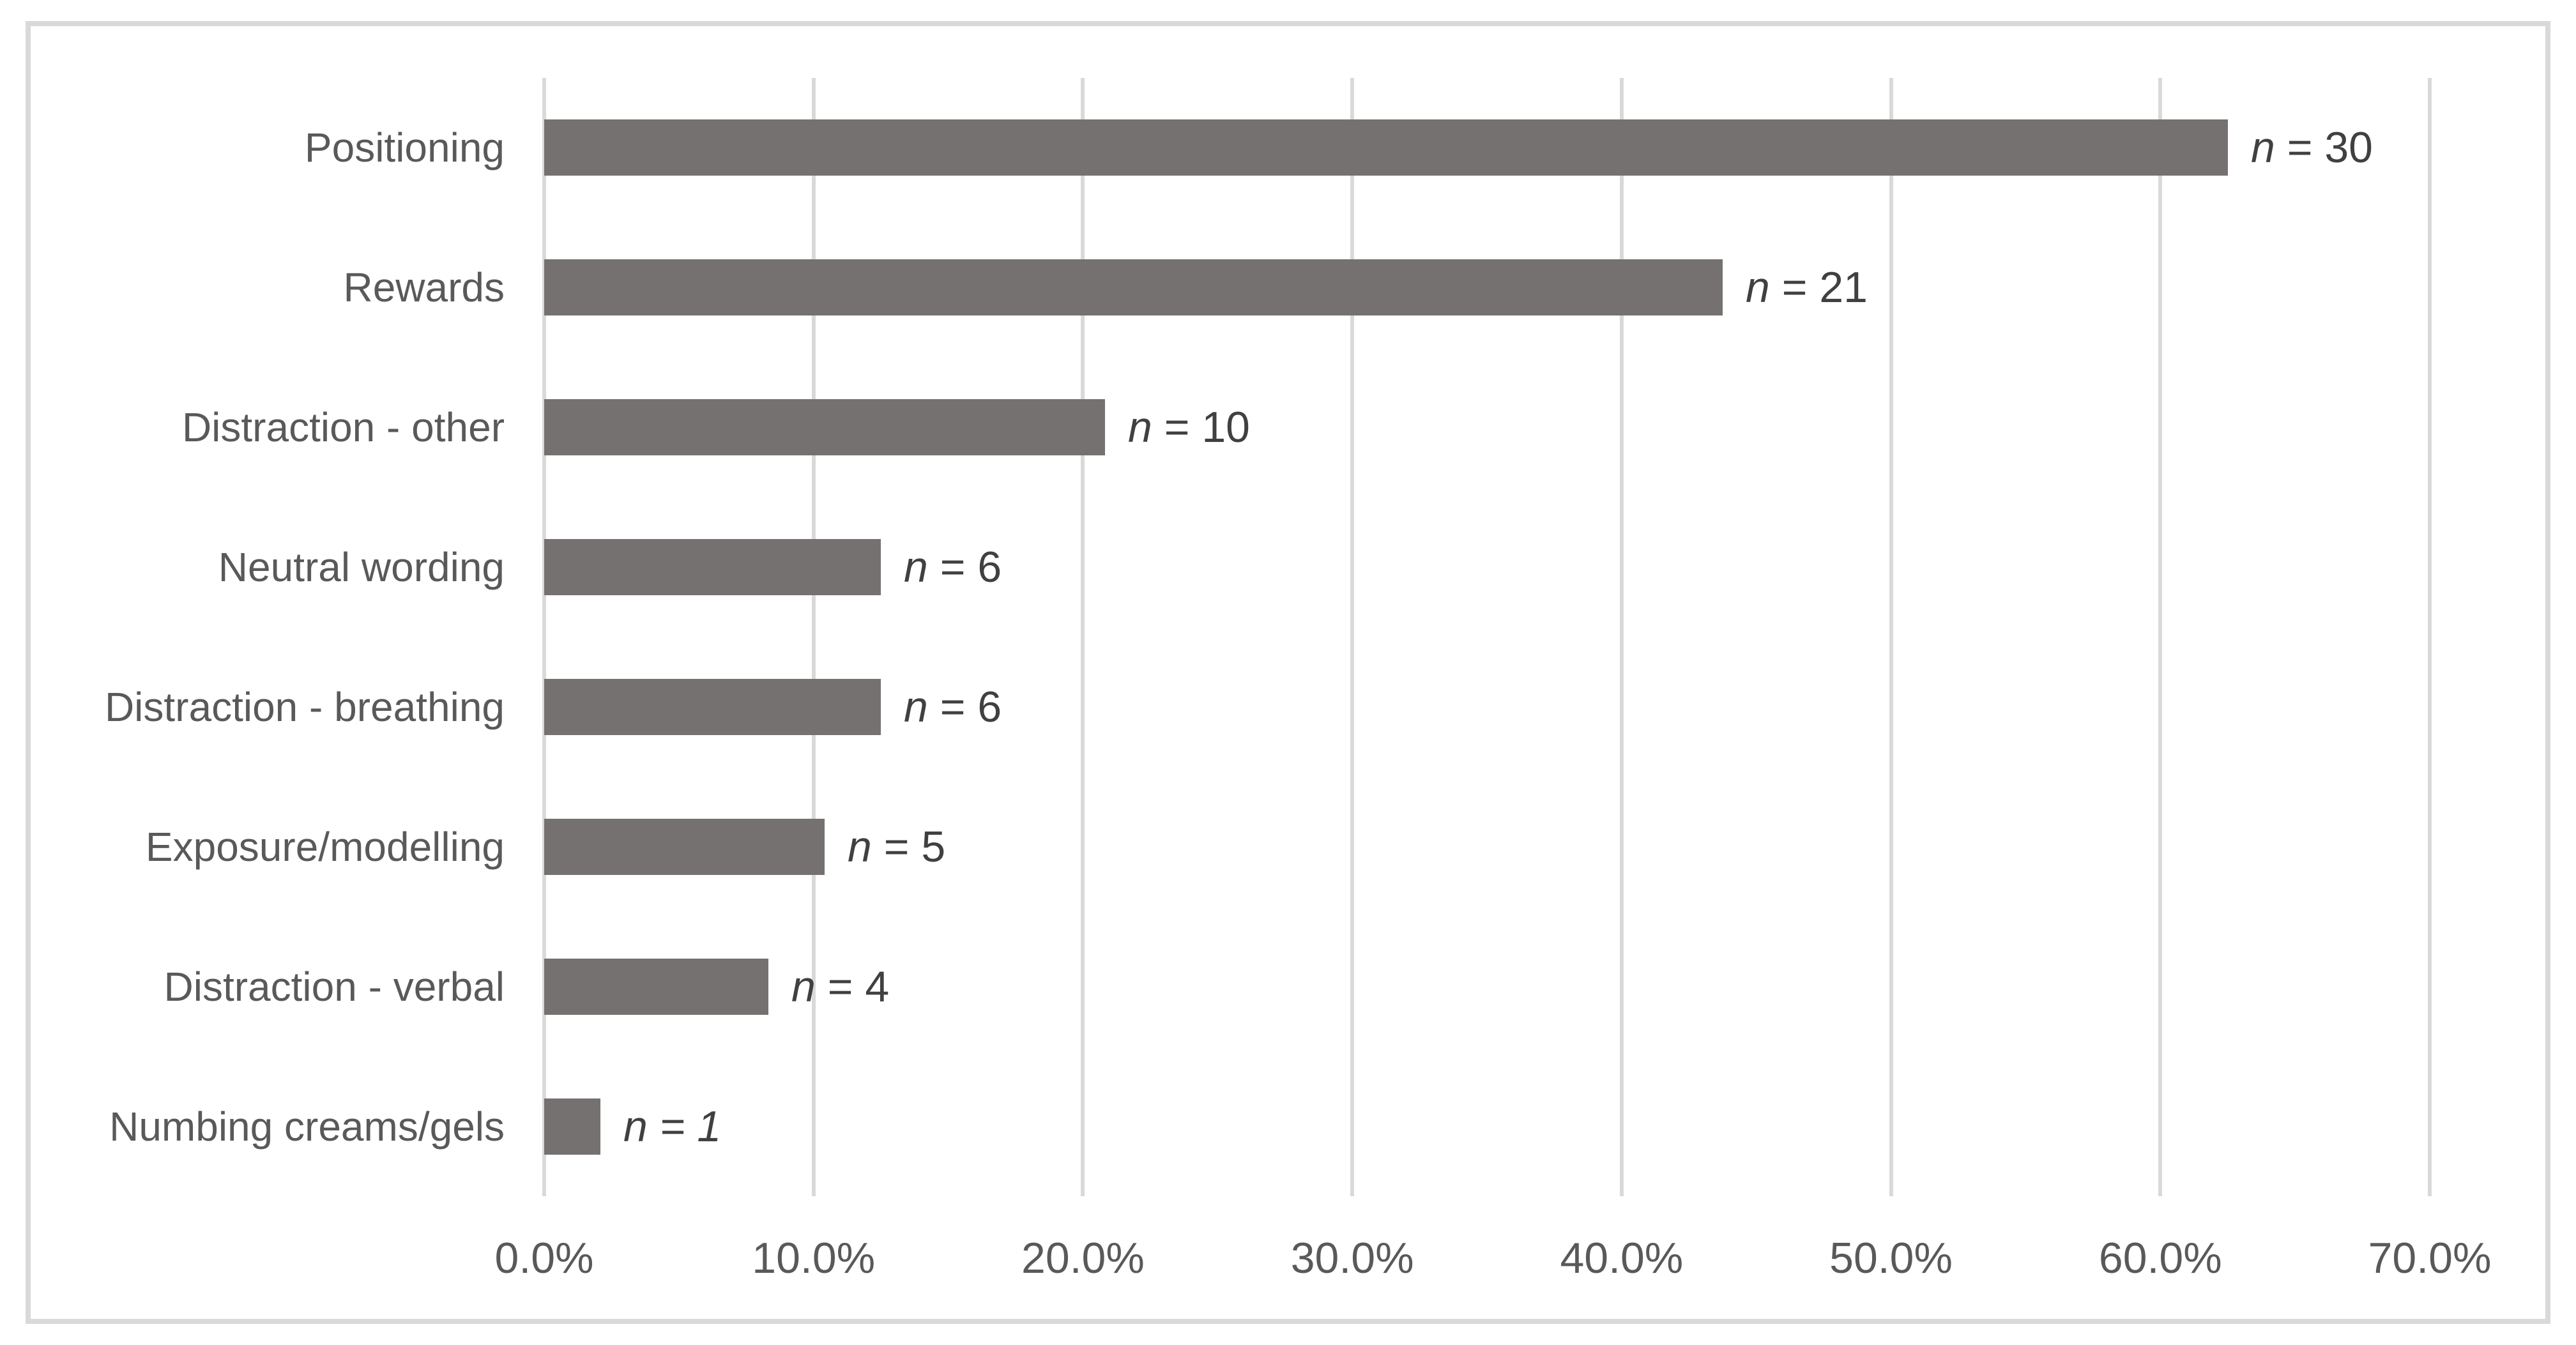 This screenshot has width=2576, height=1345. What do you see at coordinates (1819, 287) in the screenshot?
I see `data-label-value: = 21` at bounding box center [1819, 287].